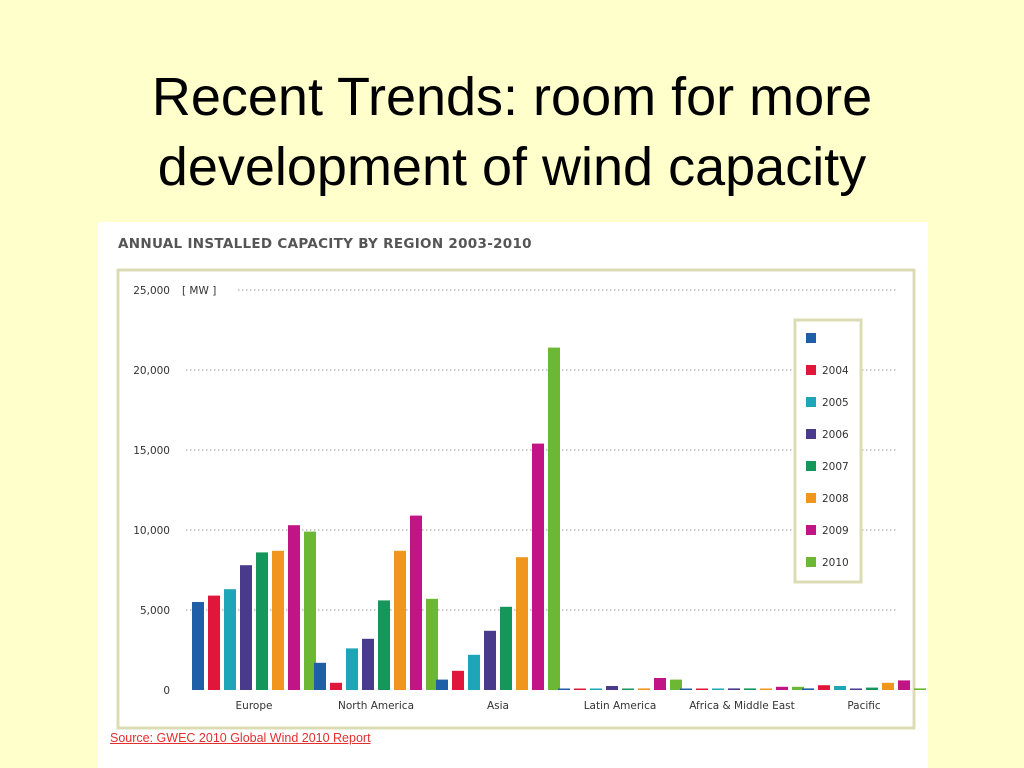 The image size is (1024, 768). What do you see at coordinates (512, 167) in the screenshot?
I see `slide-title-line-2: development of wind capacity` at bounding box center [512, 167].